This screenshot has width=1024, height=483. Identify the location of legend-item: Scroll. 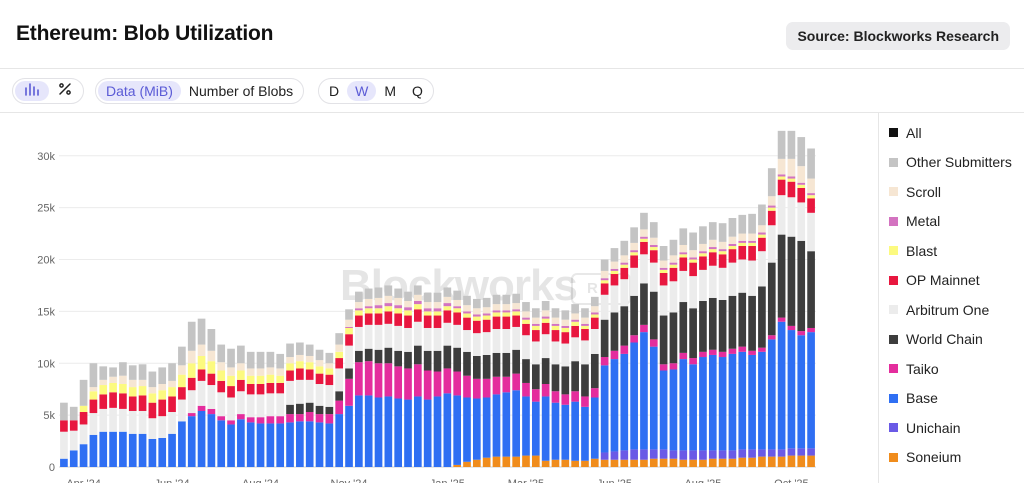
(956, 192).